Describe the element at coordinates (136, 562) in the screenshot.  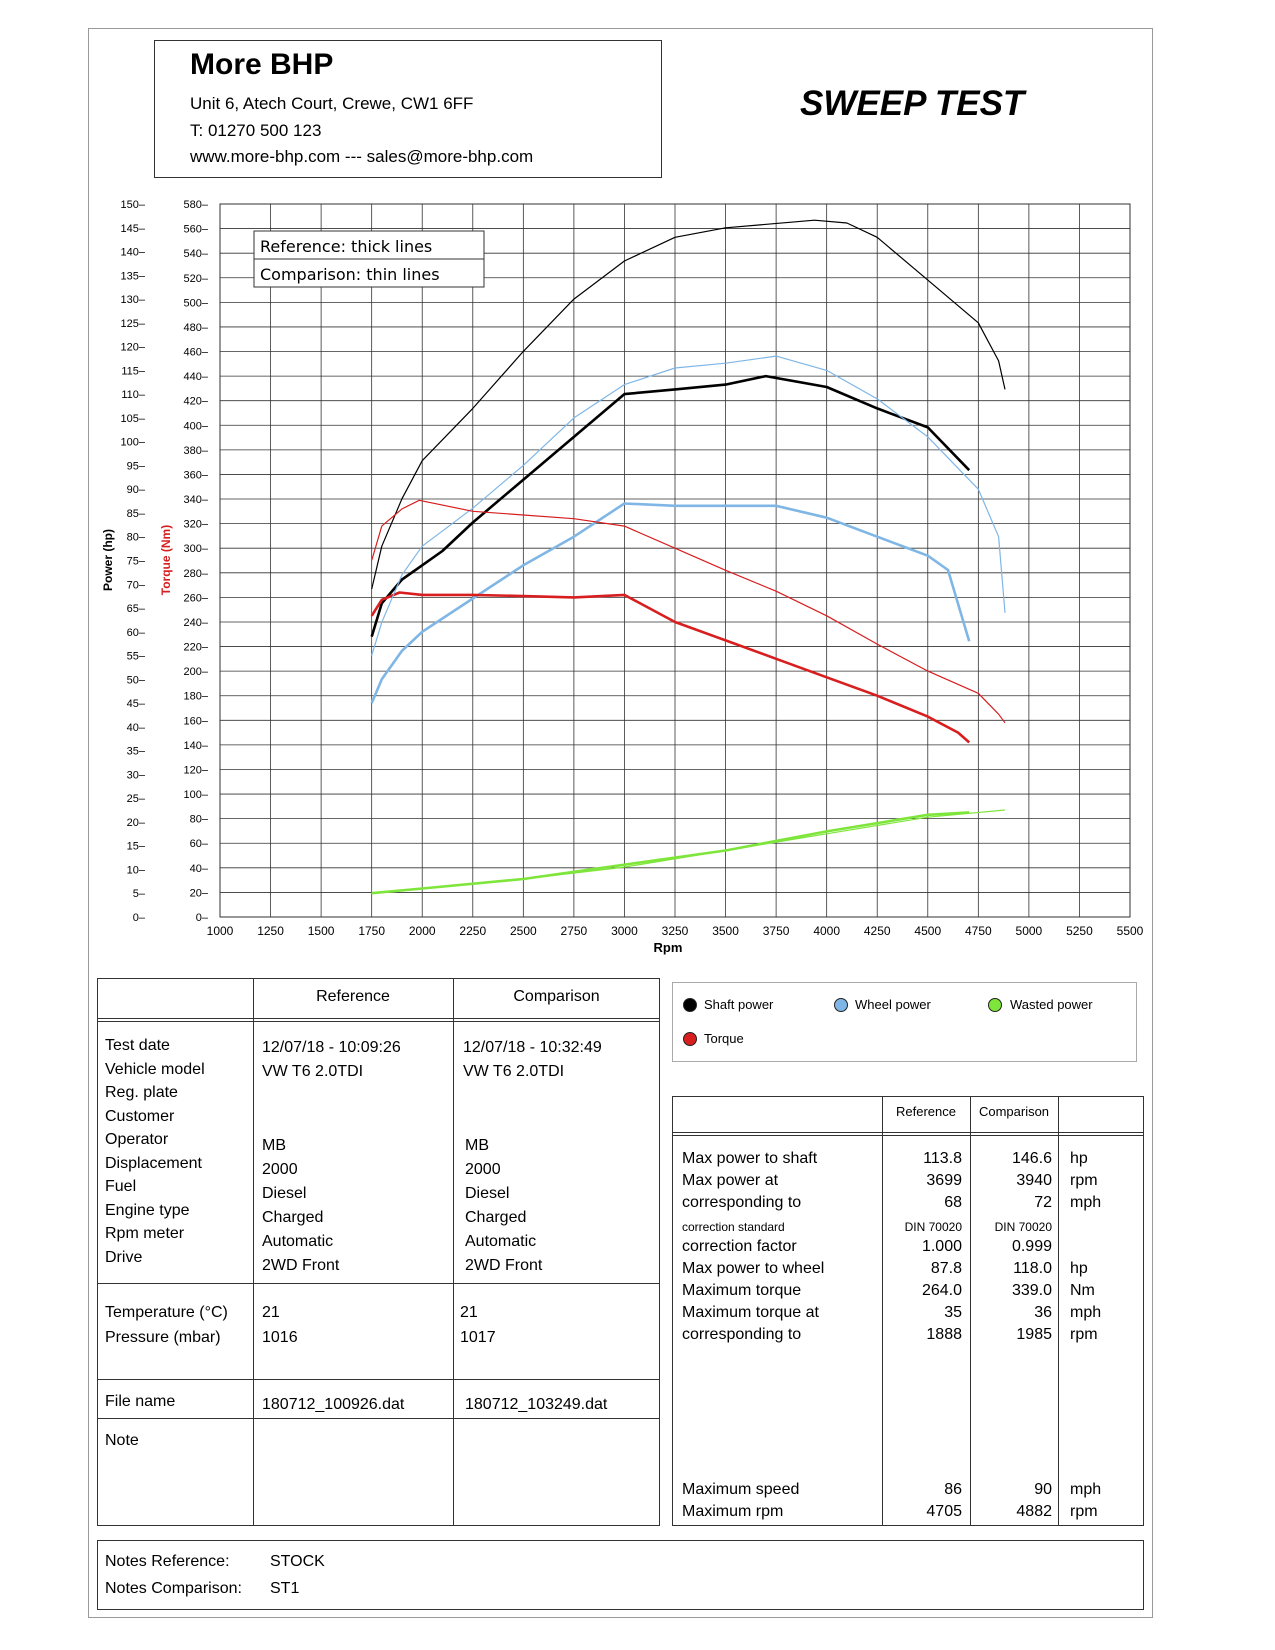
I see `y-tick-label: 75–` at that location.